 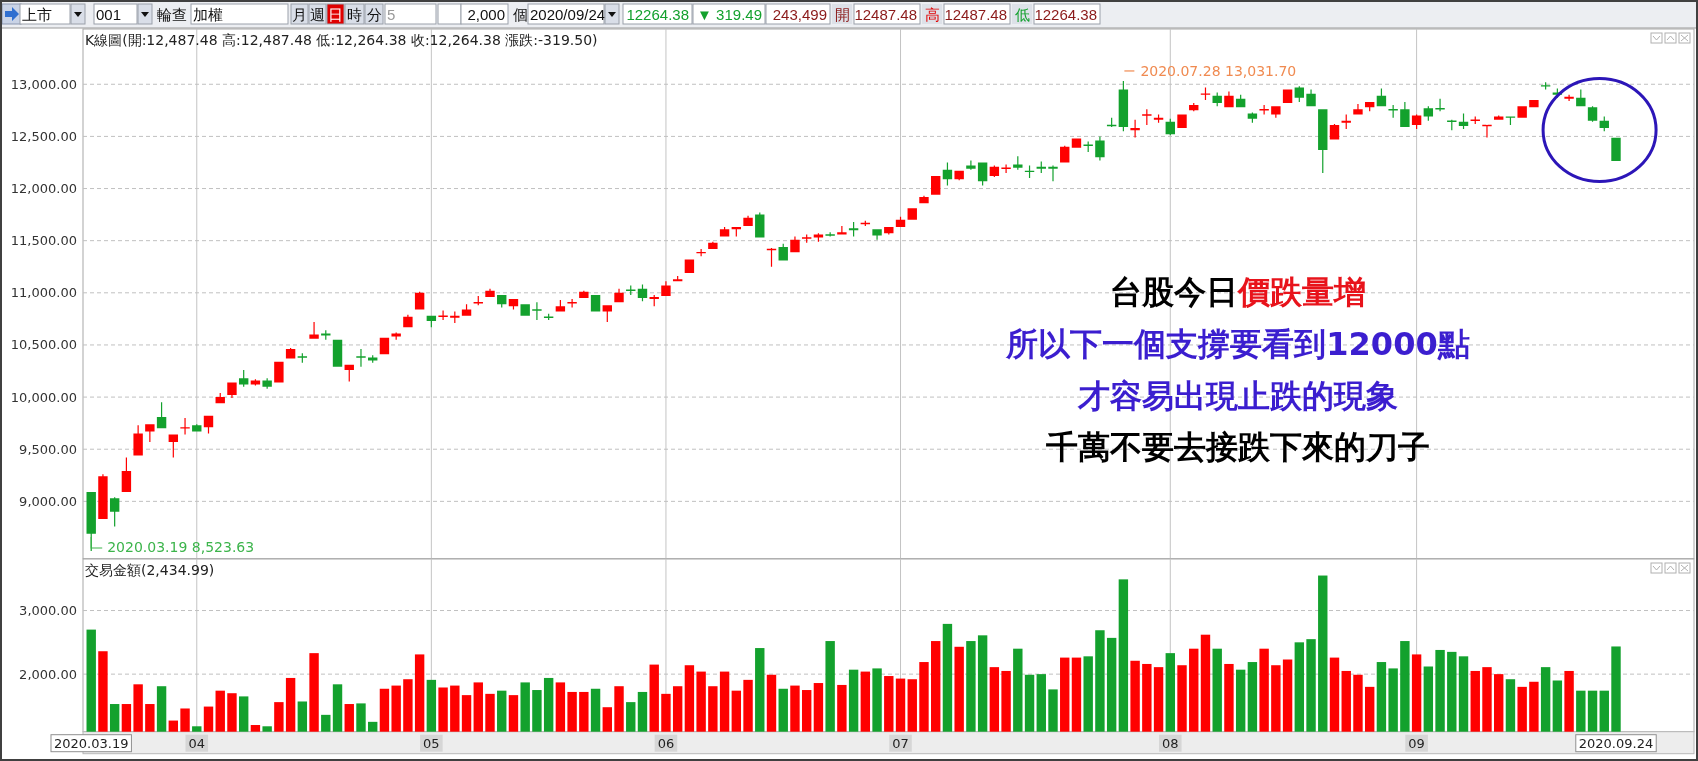 What do you see at coordinates (48, 501) in the screenshot?
I see `y-tick-label: 9,000.00` at bounding box center [48, 501].